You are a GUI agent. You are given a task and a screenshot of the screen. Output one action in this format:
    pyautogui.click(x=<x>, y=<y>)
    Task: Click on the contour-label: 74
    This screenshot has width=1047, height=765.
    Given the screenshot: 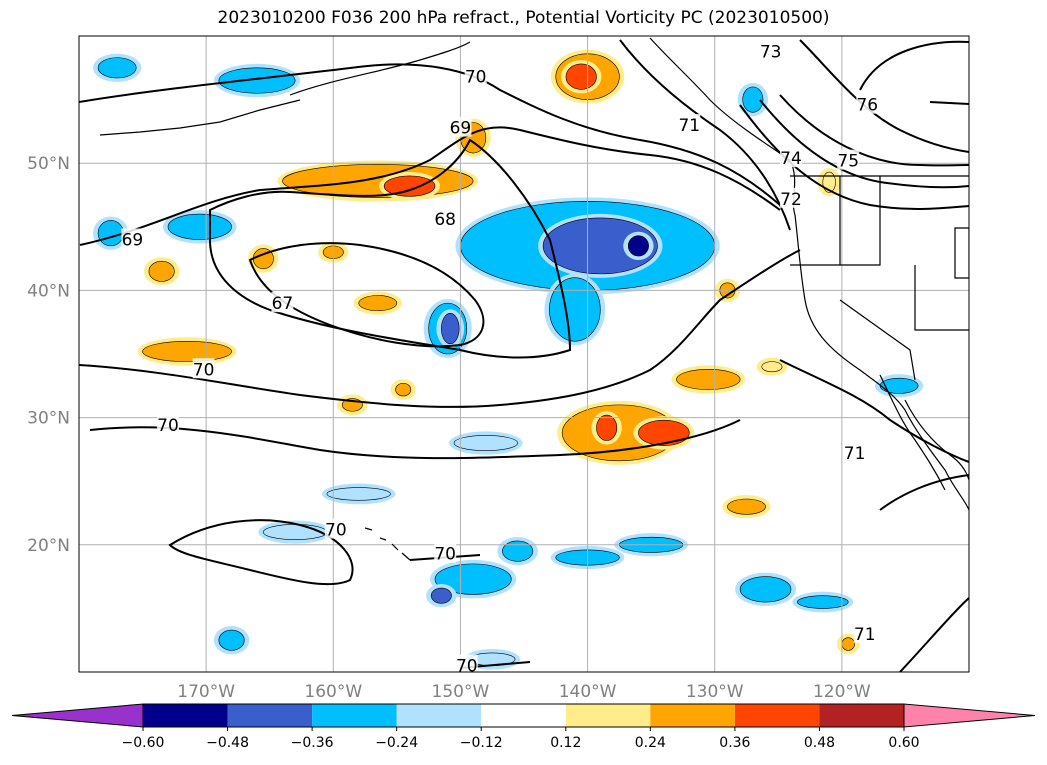 What is the action you would take?
    pyautogui.click(x=791, y=159)
    